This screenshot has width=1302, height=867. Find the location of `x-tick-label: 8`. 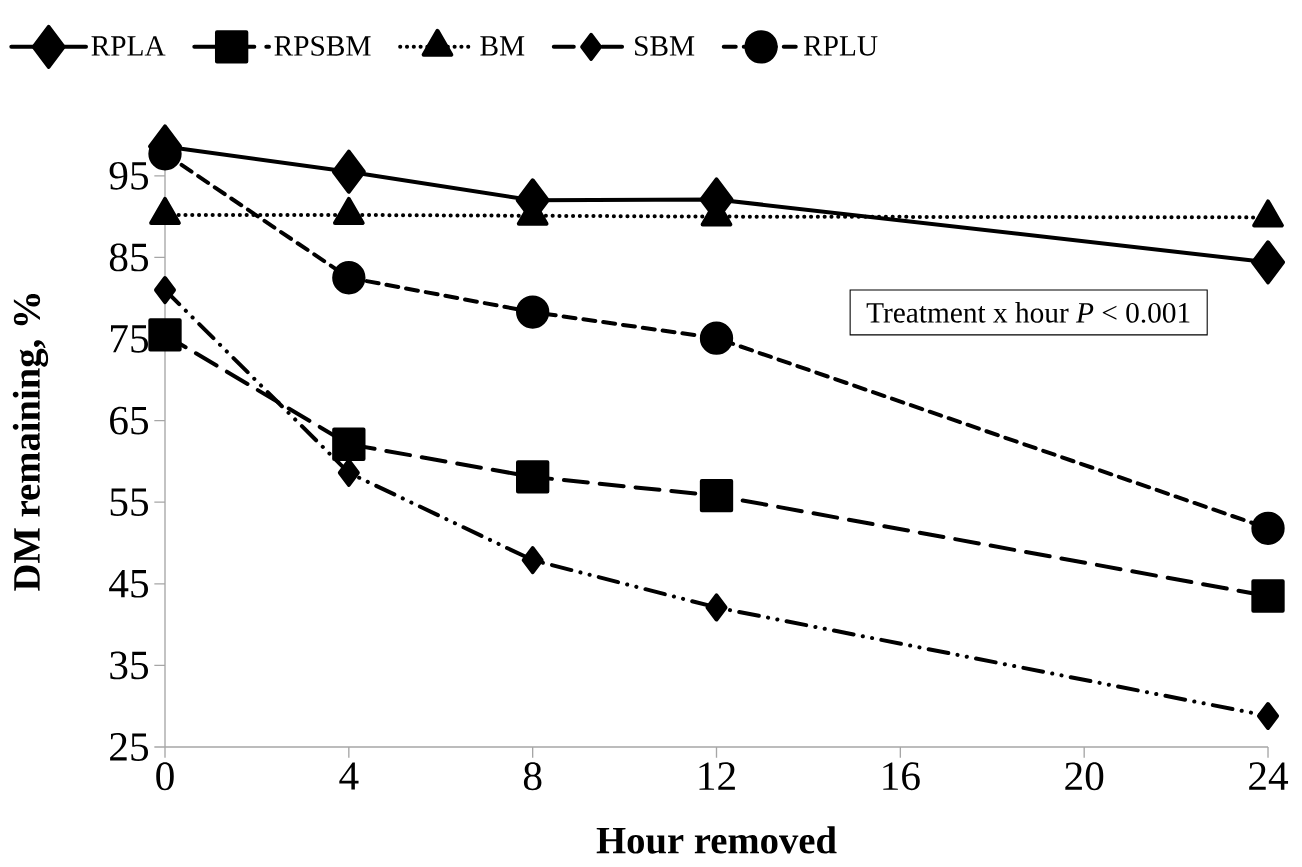

x-tick-label: 8 is located at coordinates (532, 776).